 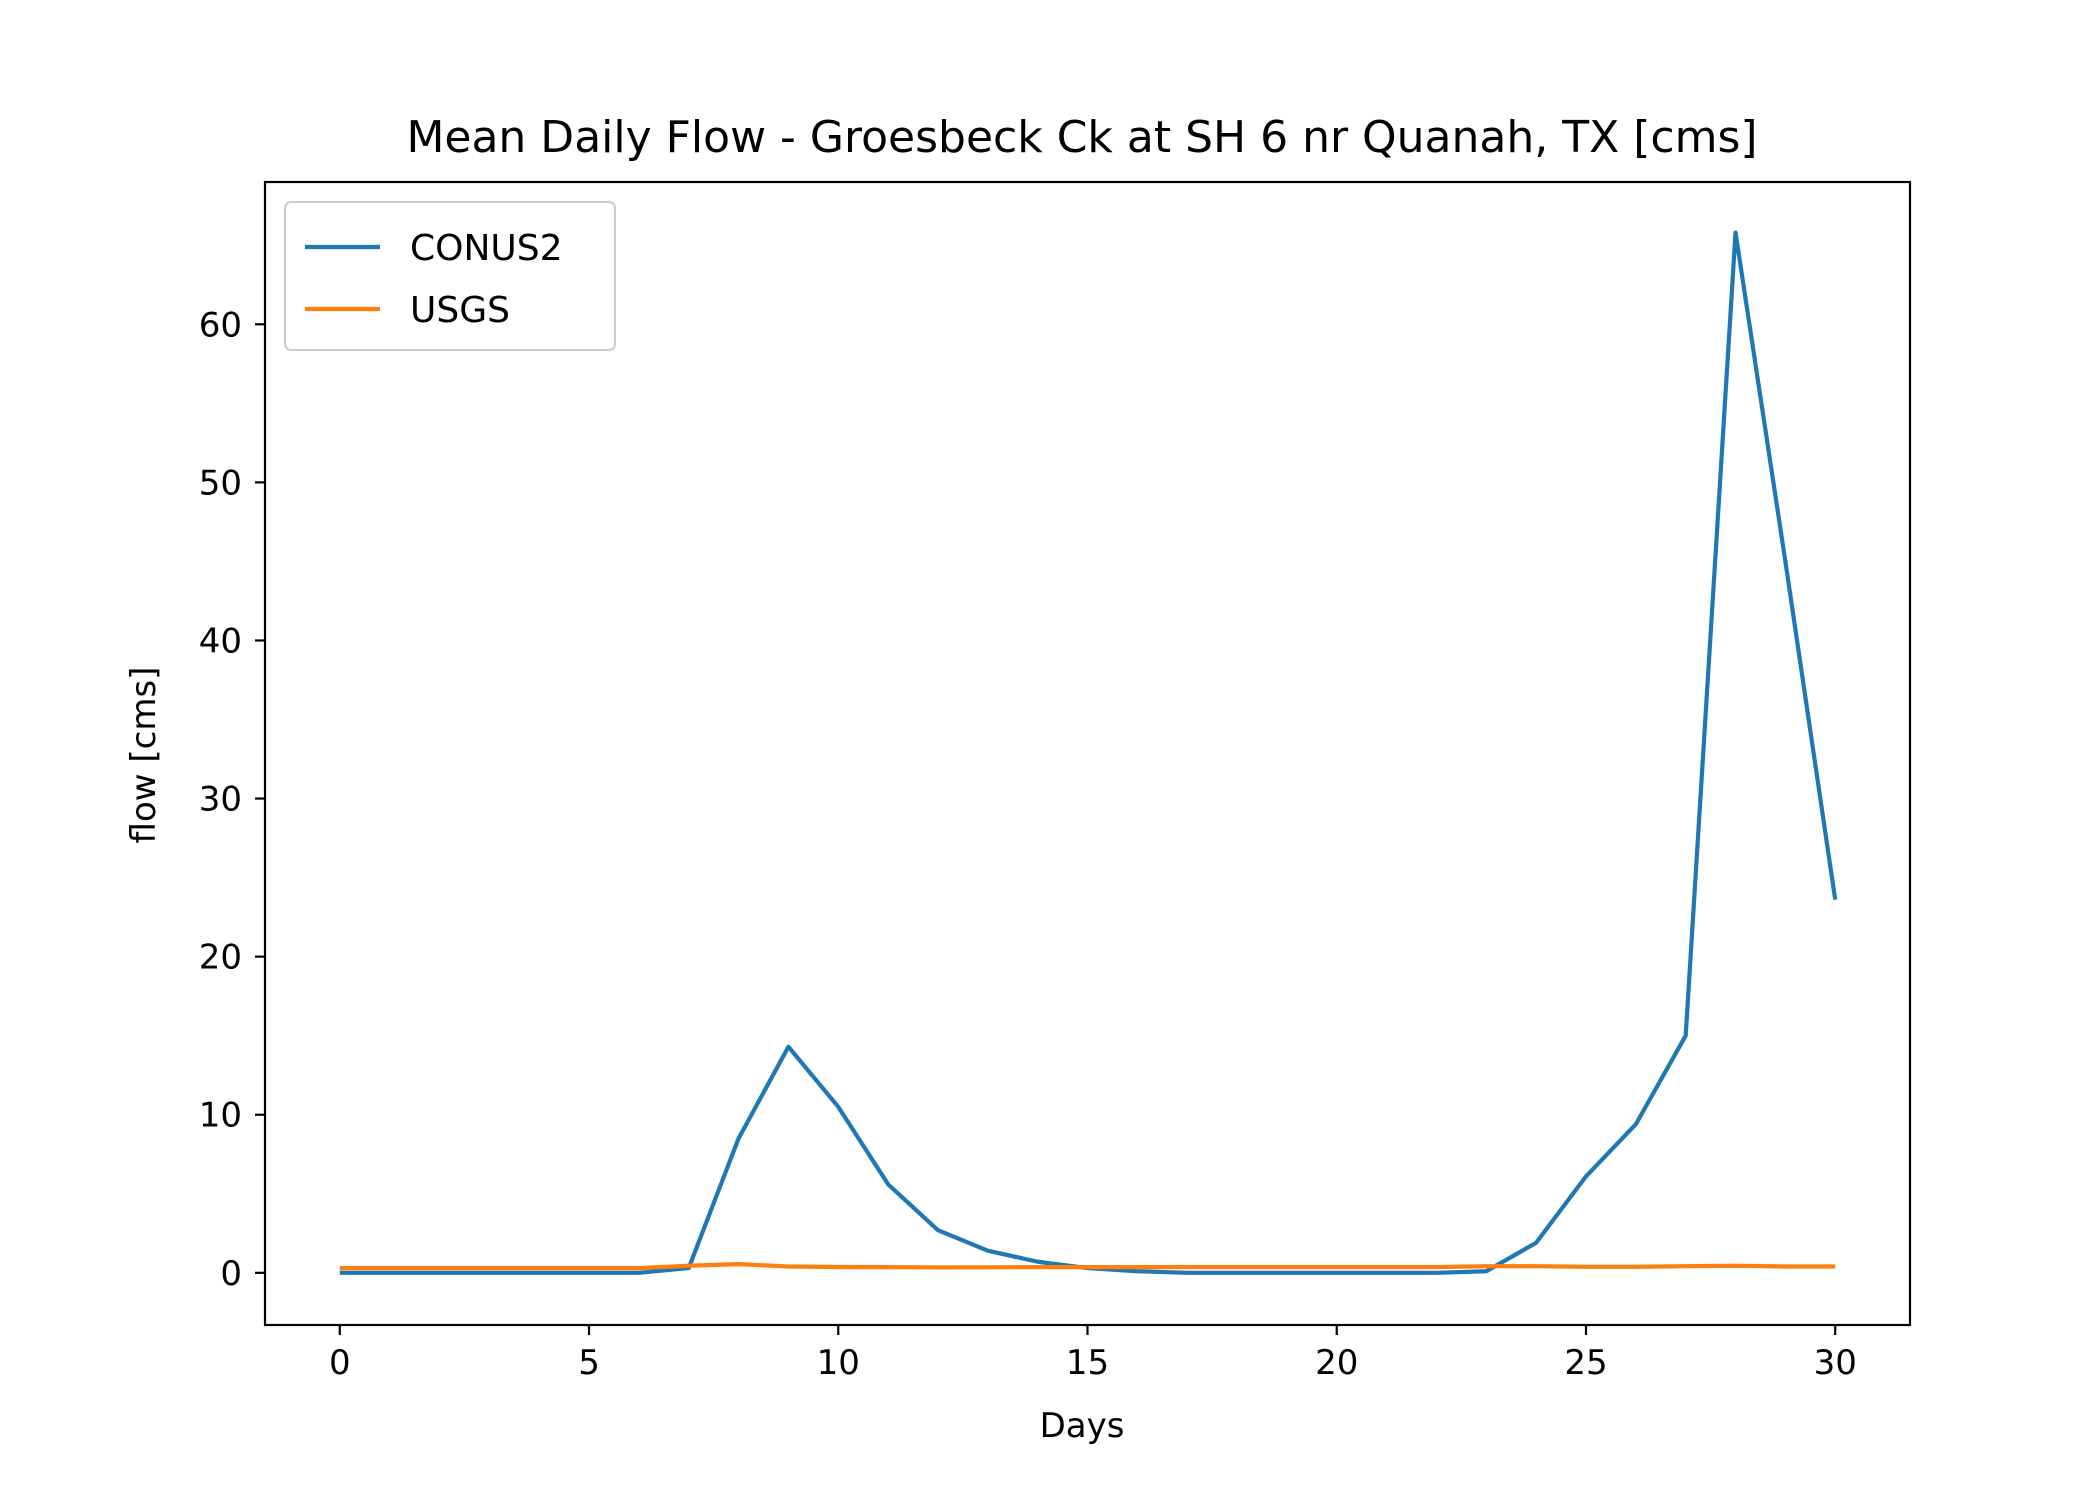 I want to click on x-tick-label: 20, so click(x=1336, y=1363).